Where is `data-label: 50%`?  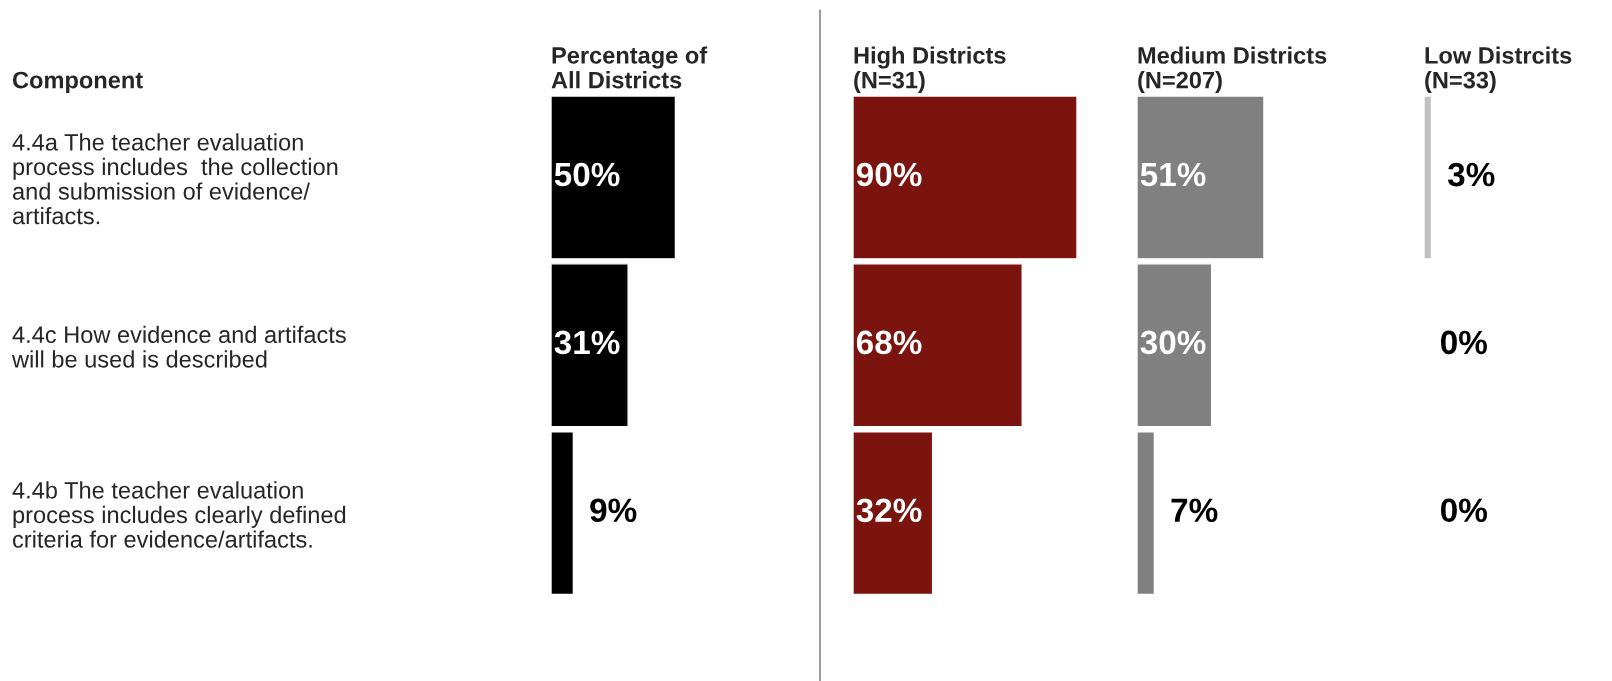 data-label: 50% is located at coordinates (587, 174).